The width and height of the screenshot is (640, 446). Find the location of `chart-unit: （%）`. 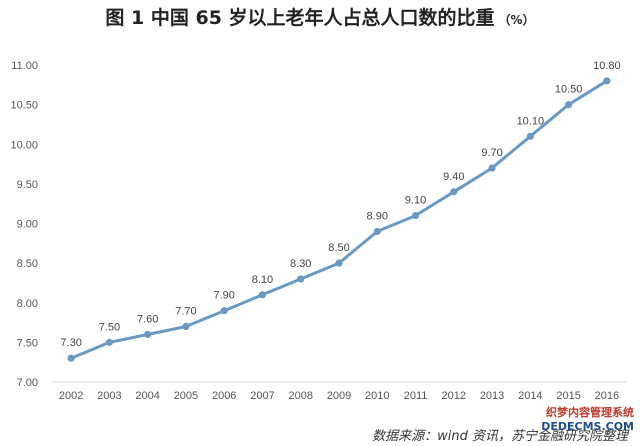

chart-unit: （%） is located at coordinates (517, 19).